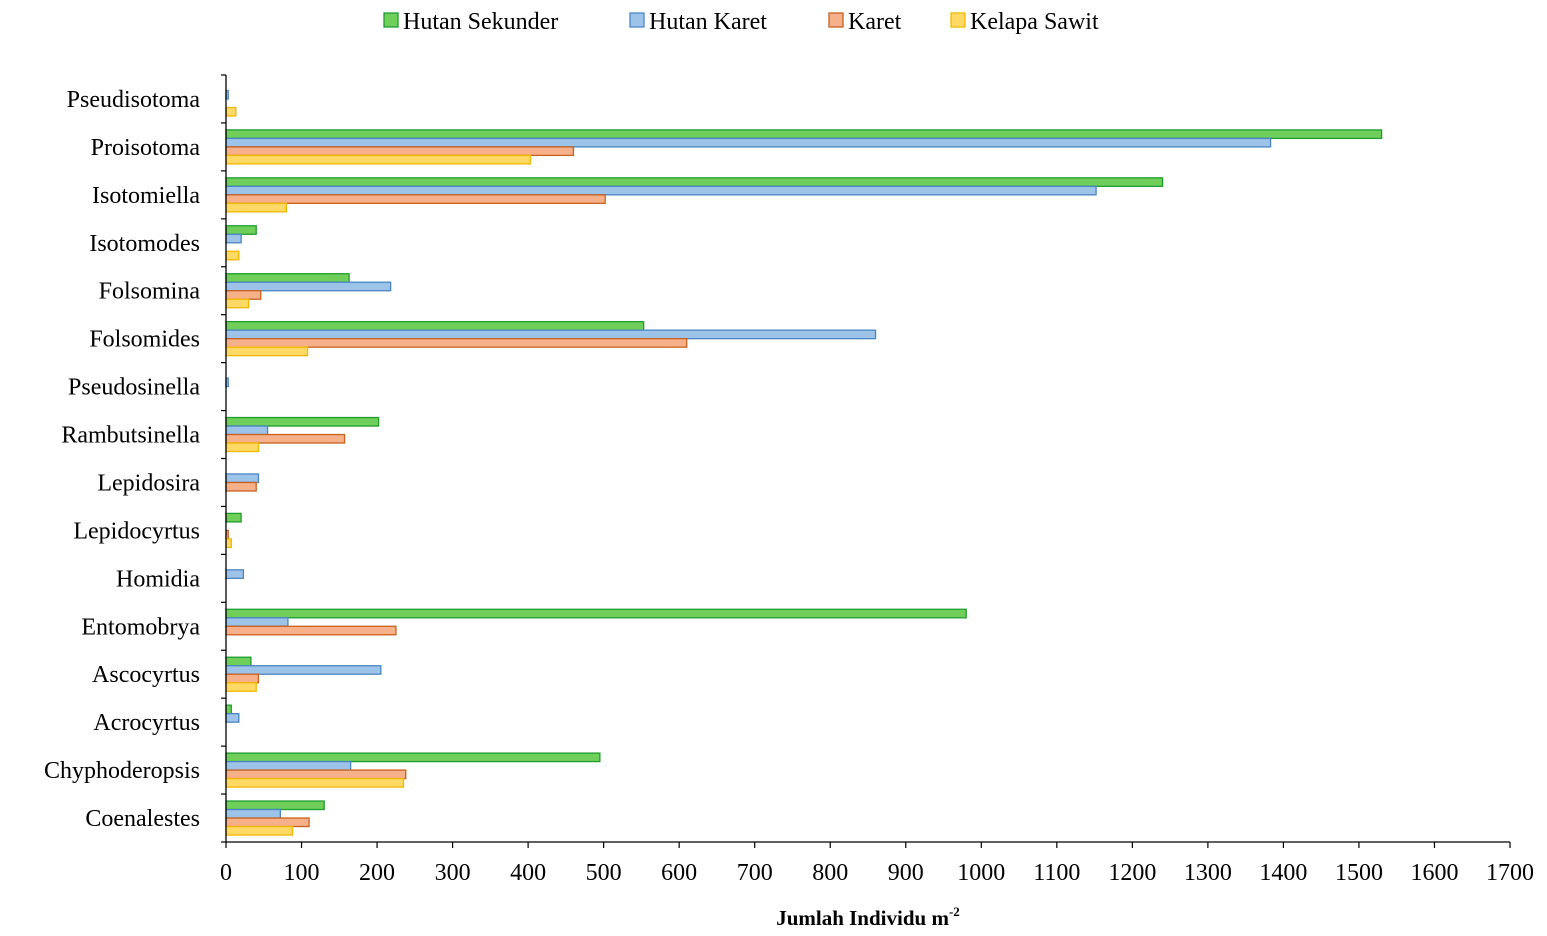  What do you see at coordinates (315, 782) in the screenshot?
I see `bar-kelapa-sawit-chyphoderopsis` at bounding box center [315, 782].